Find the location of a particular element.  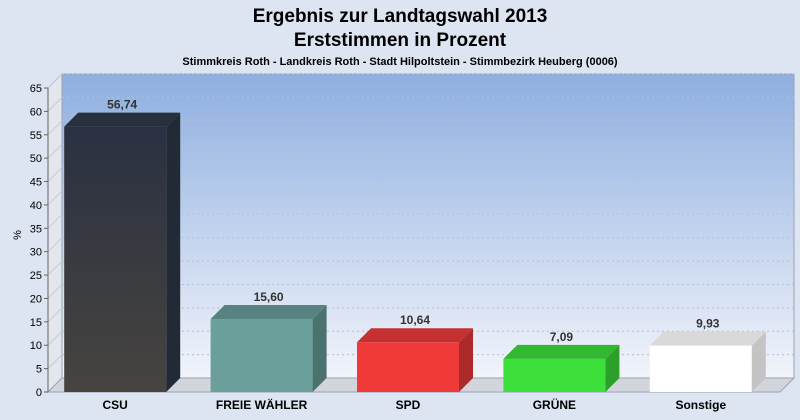

bar-freie-w-hler: 15,60 is located at coordinates (268, 341).